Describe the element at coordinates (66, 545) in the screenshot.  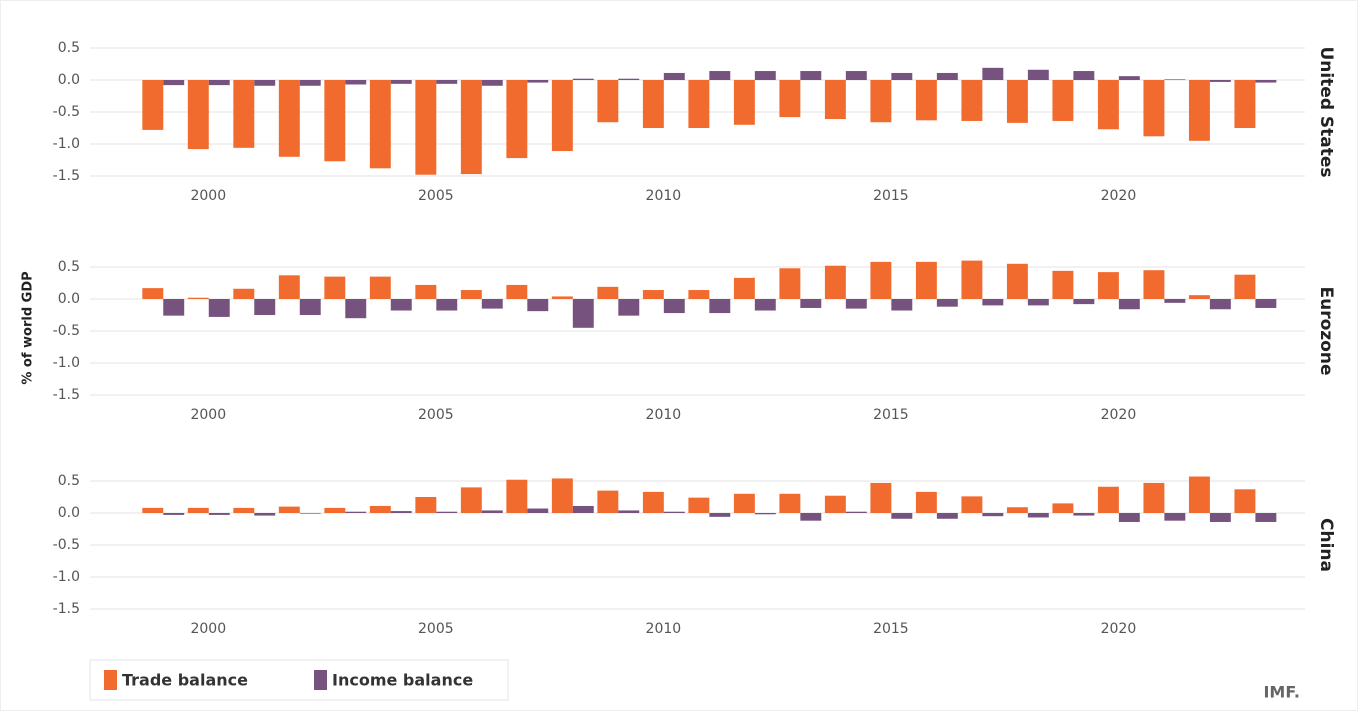
I see `y-tick-label: -0.5` at that location.